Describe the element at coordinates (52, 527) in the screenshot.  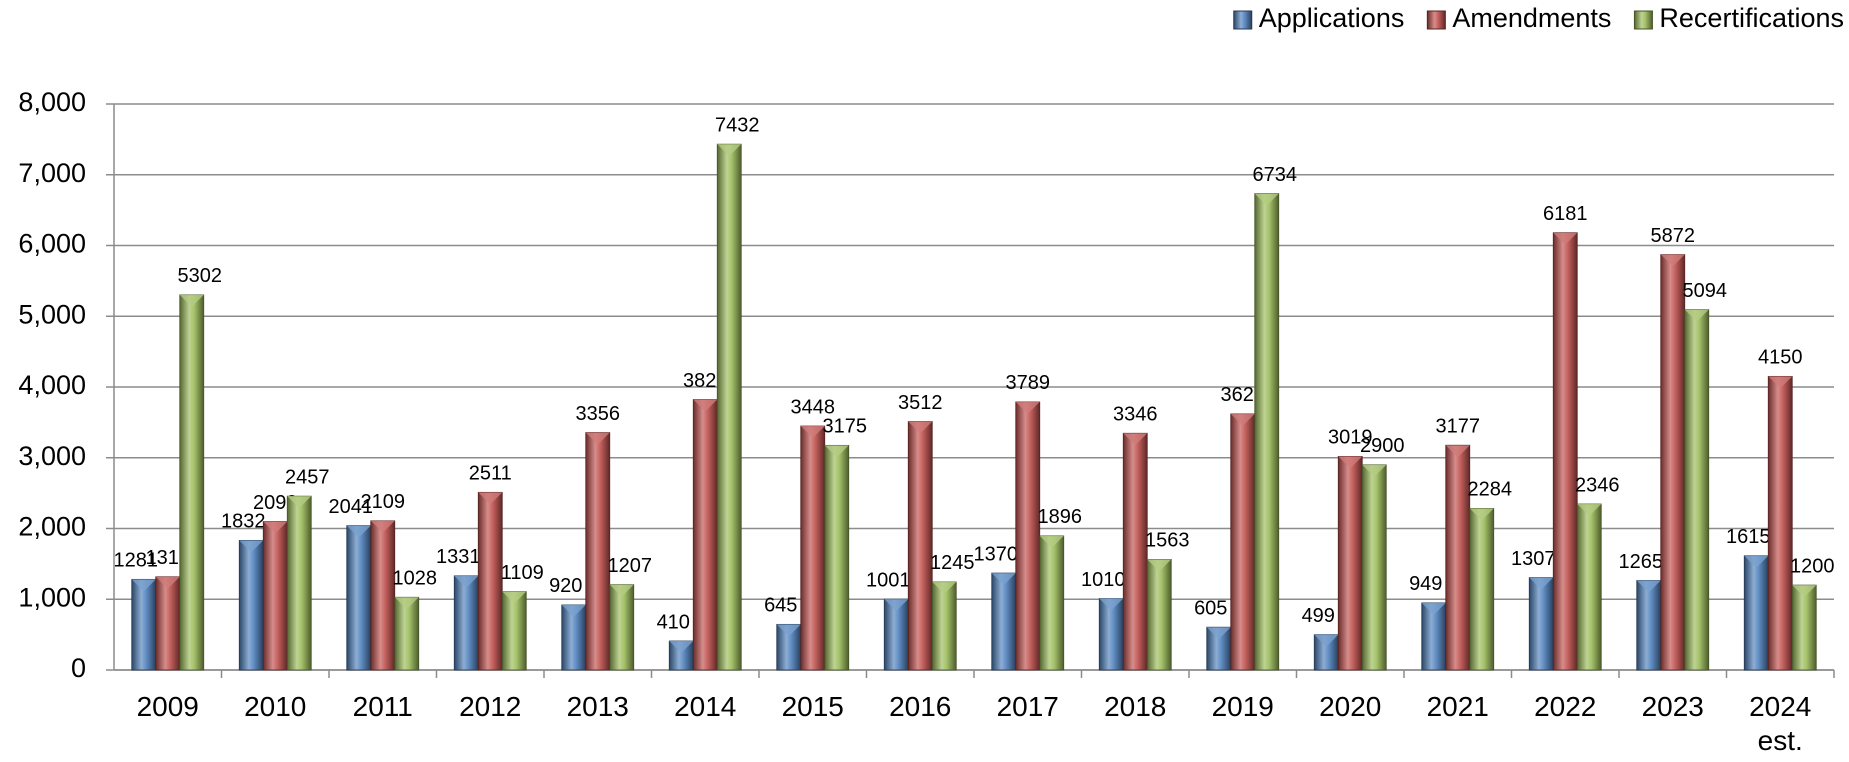
I see `y-tick-label: 2,000` at that location.